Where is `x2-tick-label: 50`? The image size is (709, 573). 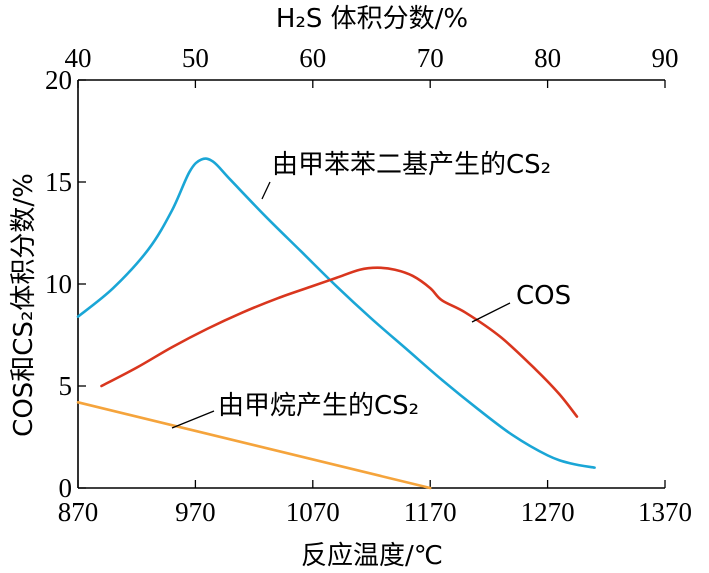 x2-tick-label: 50 is located at coordinates (195, 58).